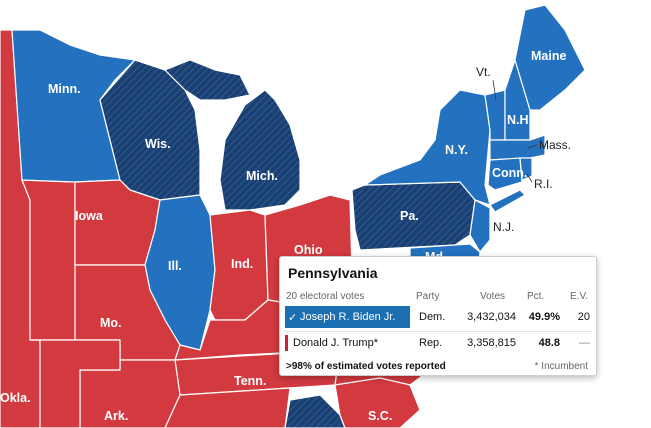 The width and height of the screenshot is (651, 428). What do you see at coordinates (150, 130) in the screenshot?
I see `state-wisconsin` at bounding box center [150, 130].